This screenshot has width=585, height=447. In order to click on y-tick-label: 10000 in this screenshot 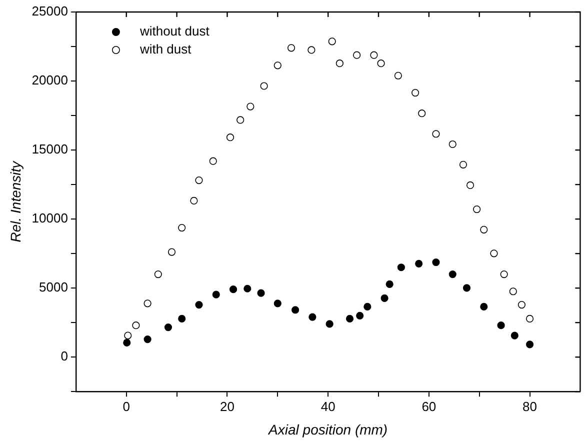, I will do `click(50, 218)`.